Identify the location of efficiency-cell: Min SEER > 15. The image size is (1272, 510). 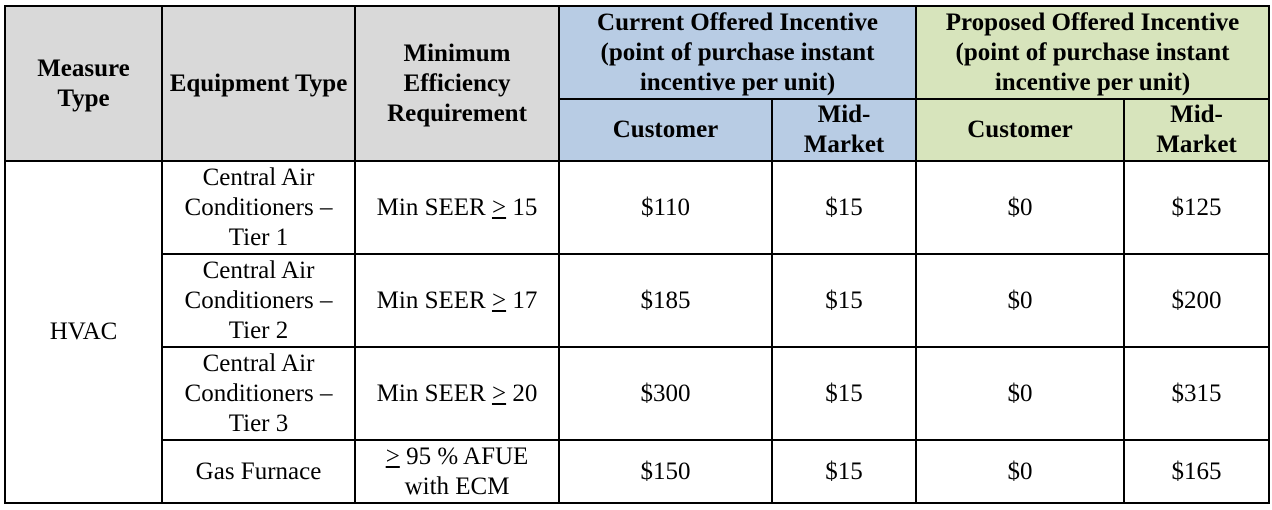
(457, 207).